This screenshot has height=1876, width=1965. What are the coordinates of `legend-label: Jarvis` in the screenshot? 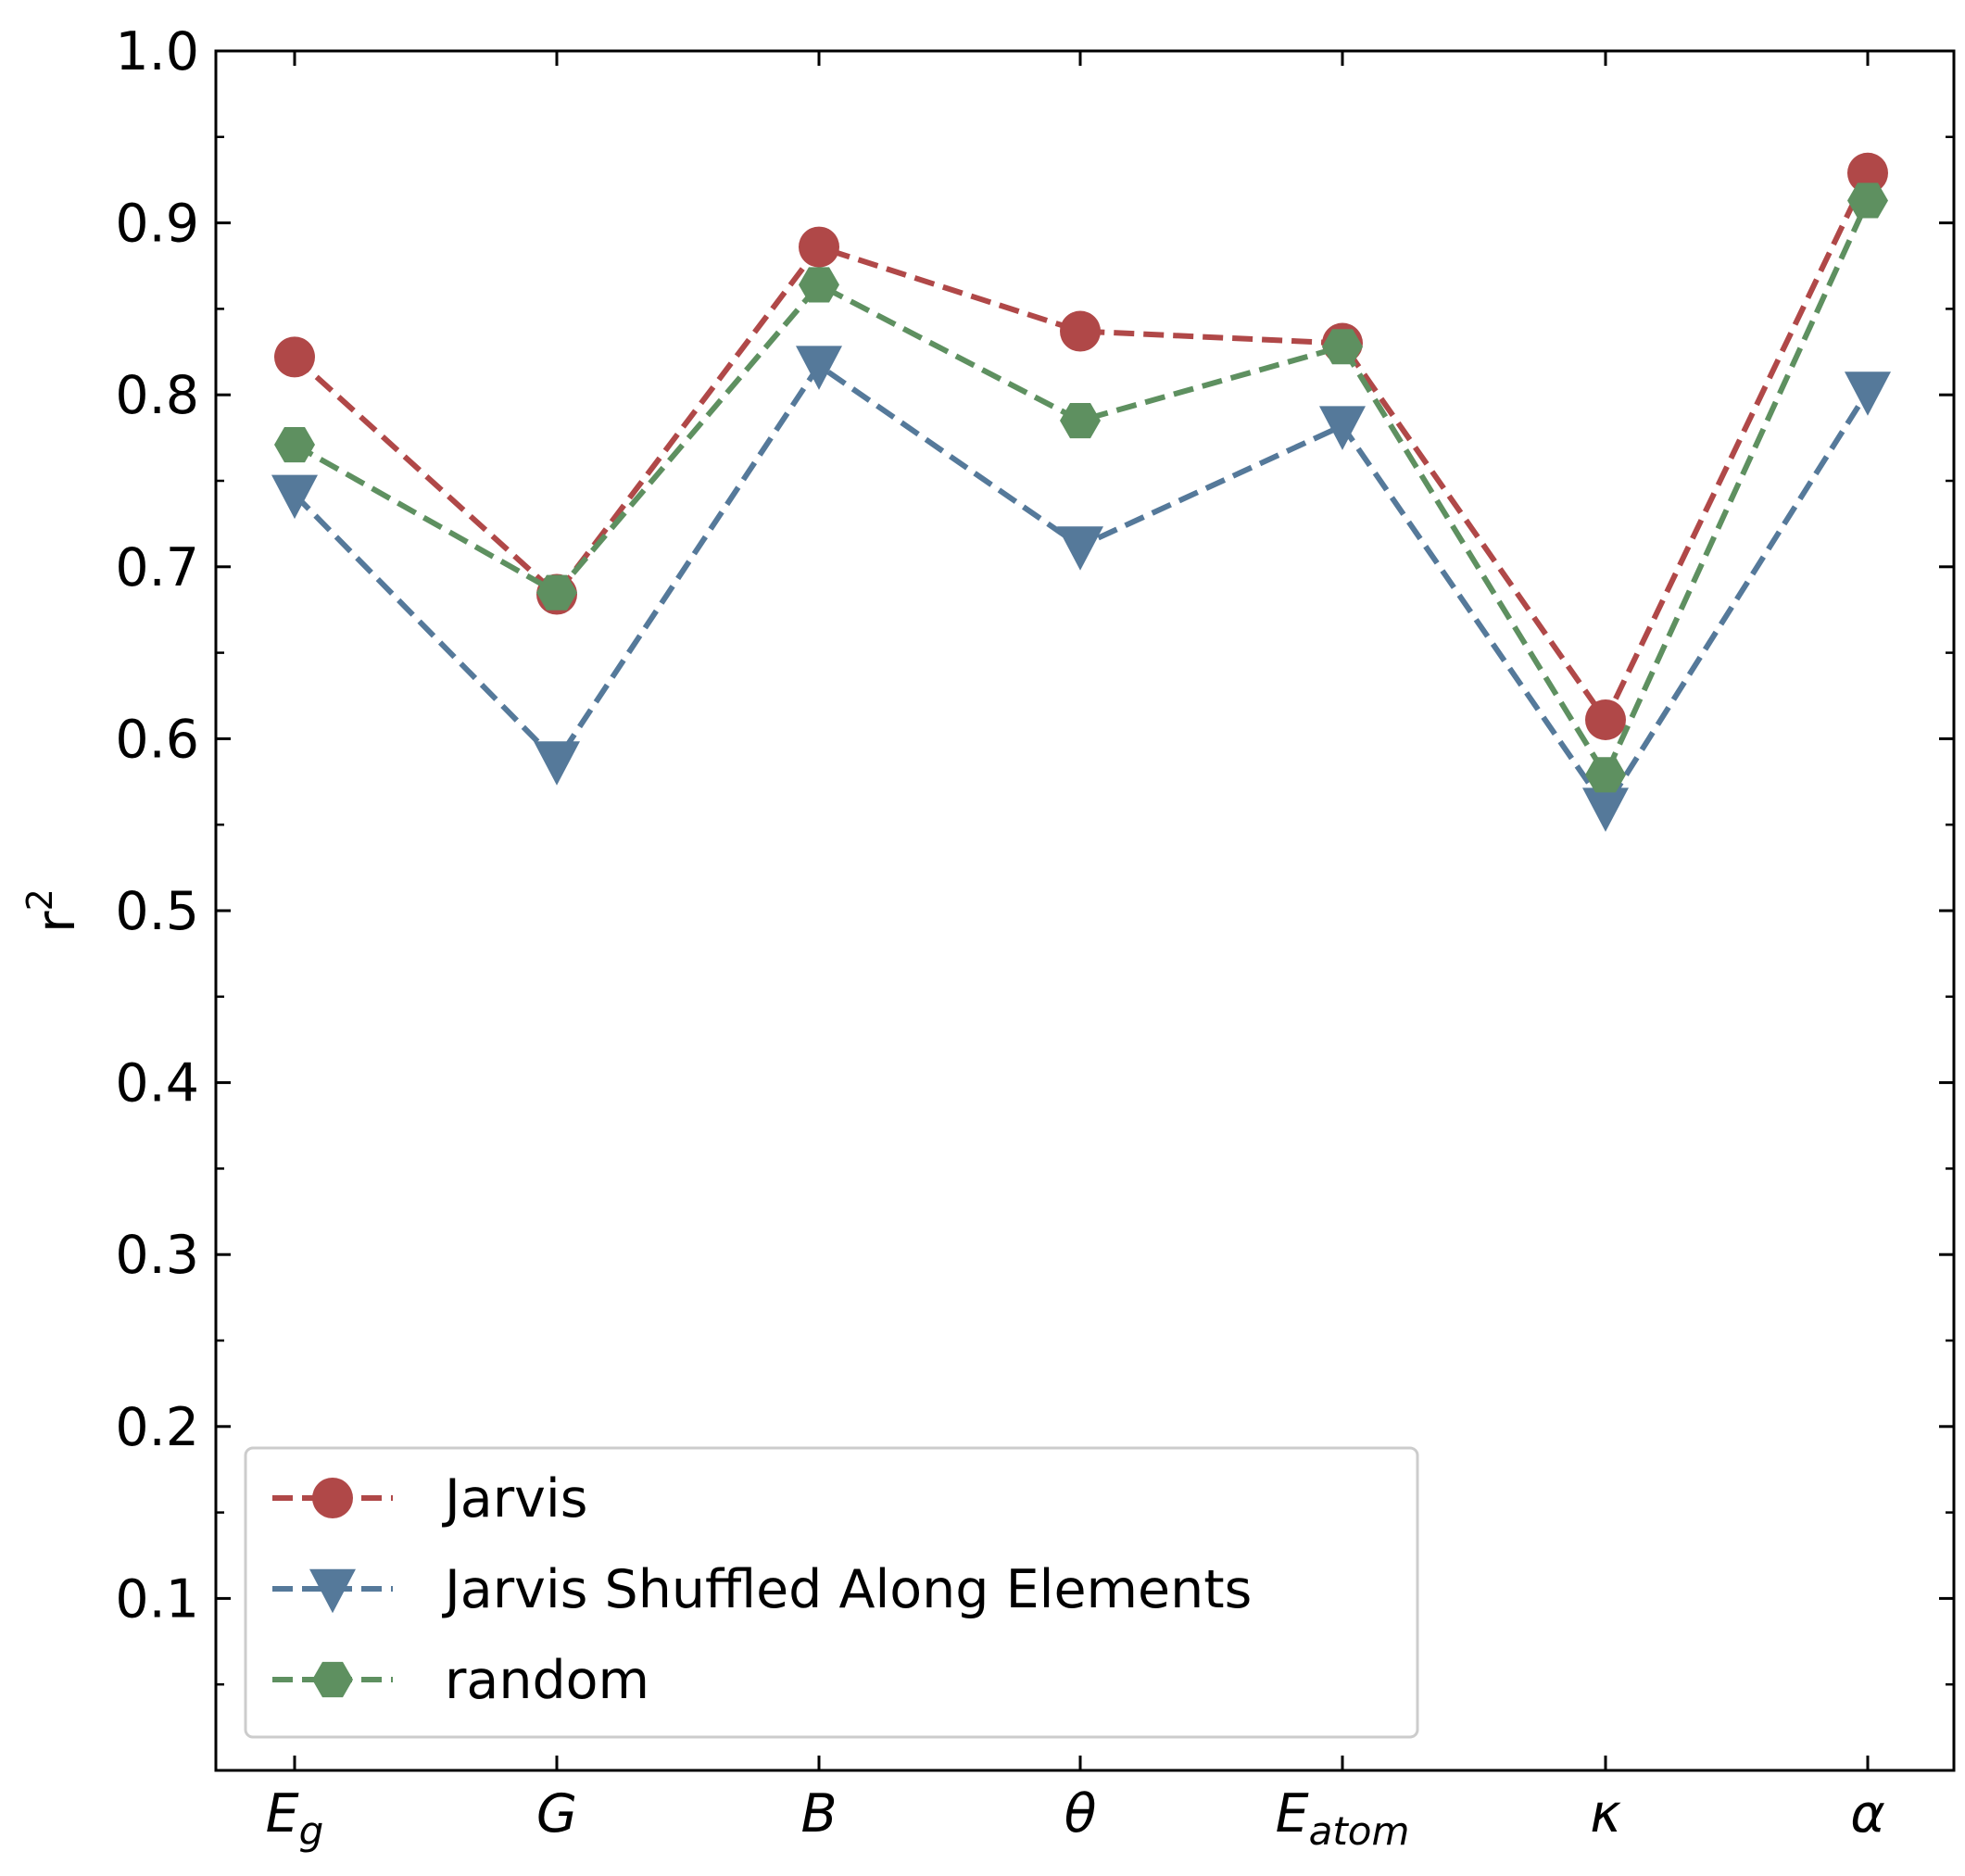 It's located at (514, 1499).